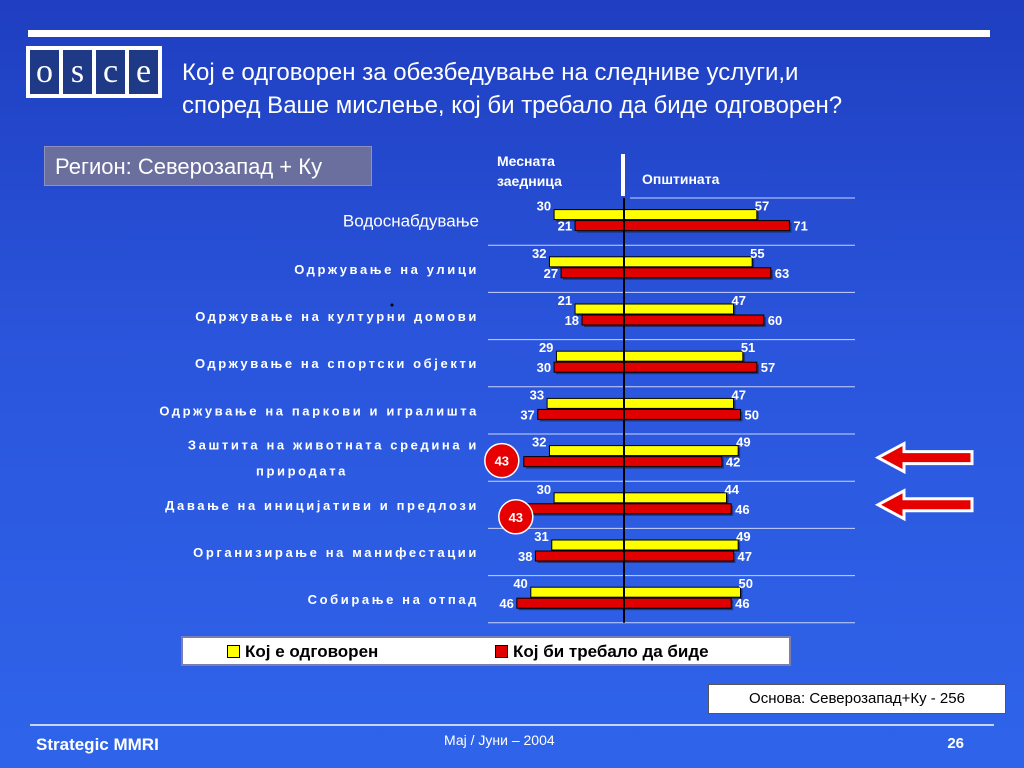 This screenshot has width=1024, height=768. Describe the element at coordinates (486, 651) in the screenshot. I see `legend: Кој е одговорен Кој би требало да биде` at that location.